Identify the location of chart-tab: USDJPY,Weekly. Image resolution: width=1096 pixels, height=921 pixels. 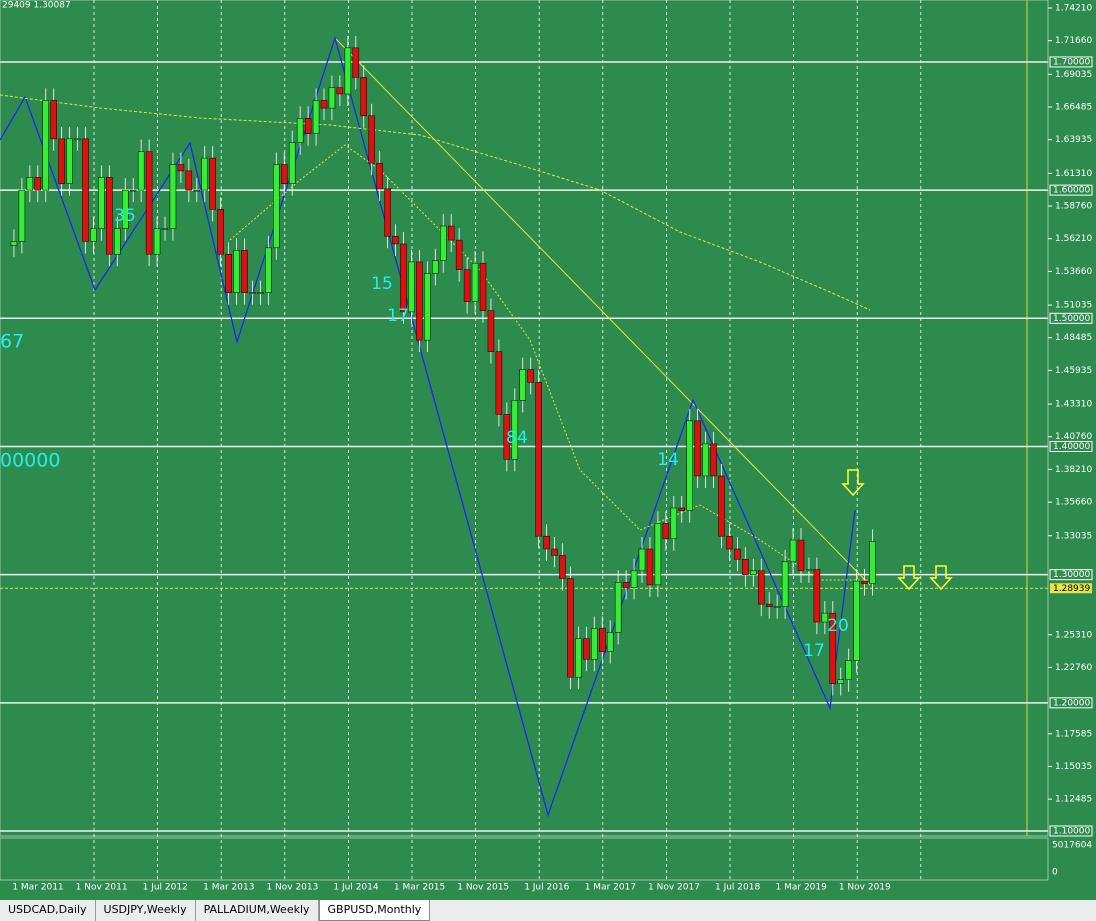
(146, 910).